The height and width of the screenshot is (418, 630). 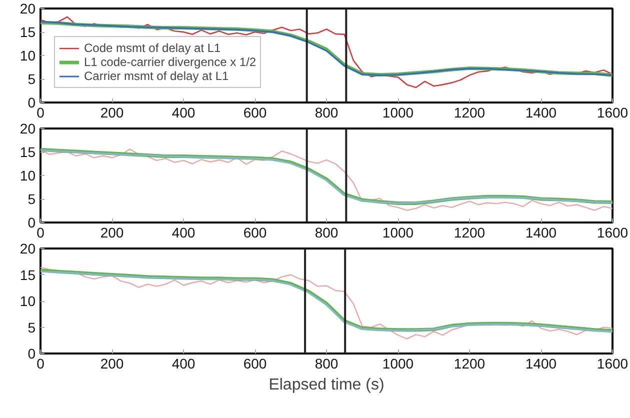 What do you see at coordinates (156, 76) in the screenshot?
I see `legend-label: Carrier msmt of delay at L1` at bounding box center [156, 76].